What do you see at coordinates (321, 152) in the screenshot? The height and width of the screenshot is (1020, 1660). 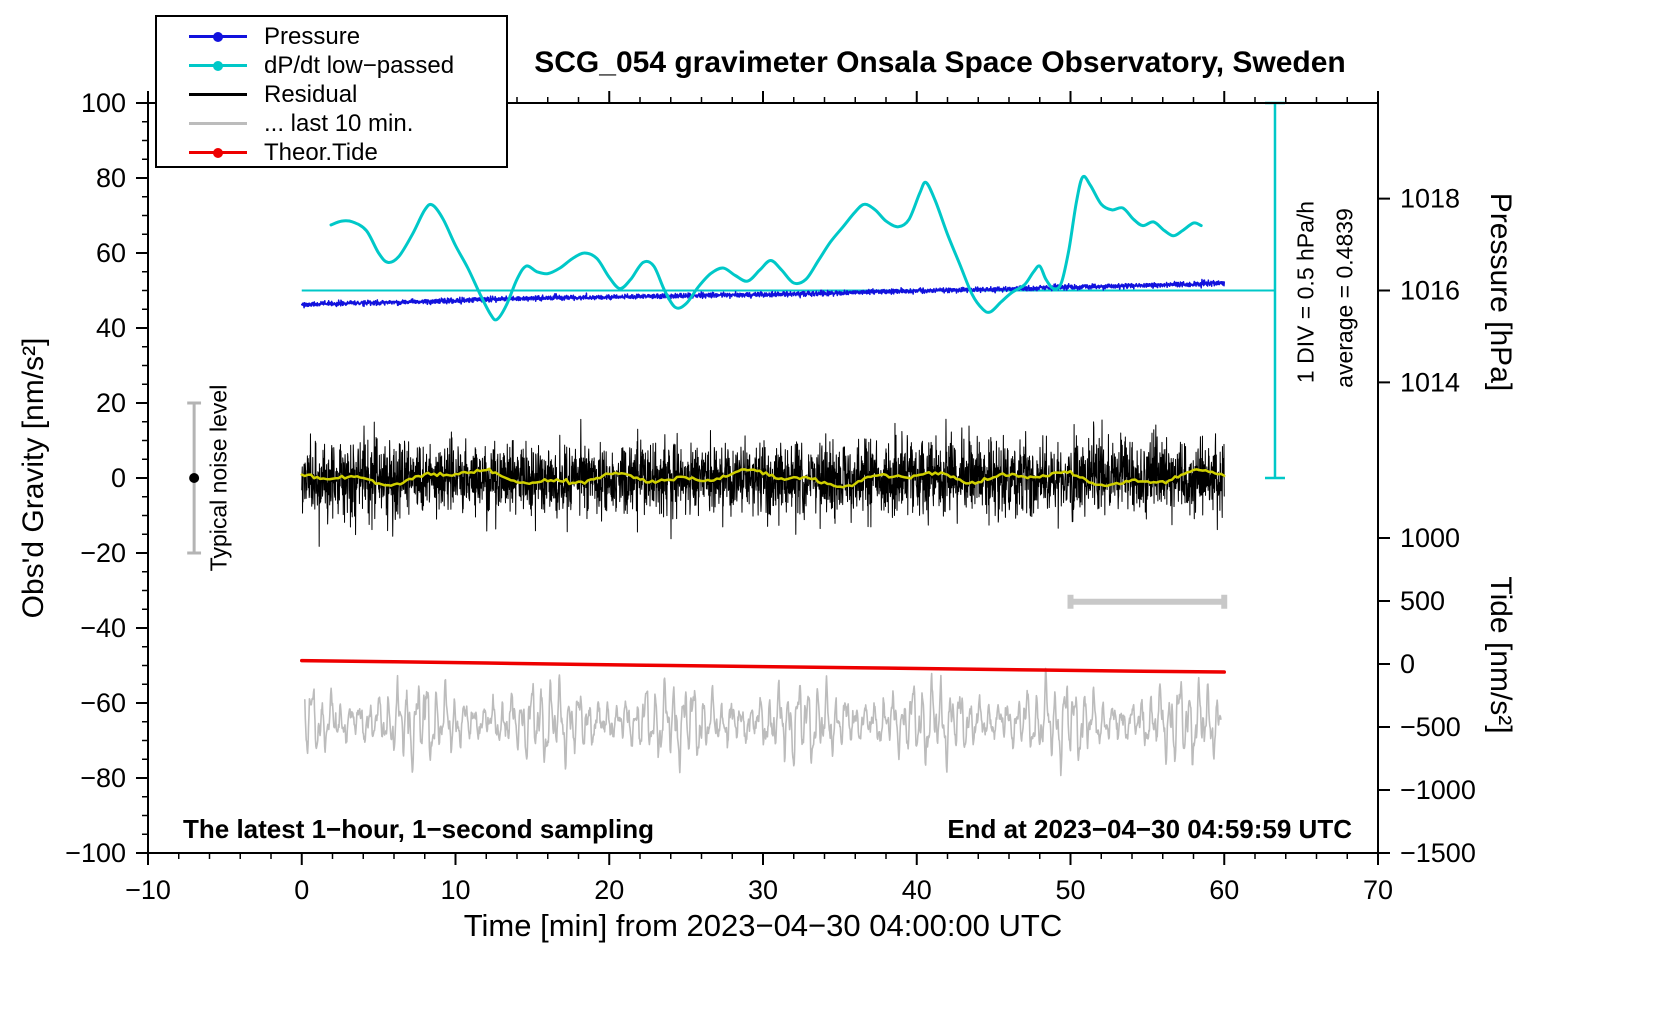 I see `legend-label: Theor.Tide` at bounding box center [321, 152].